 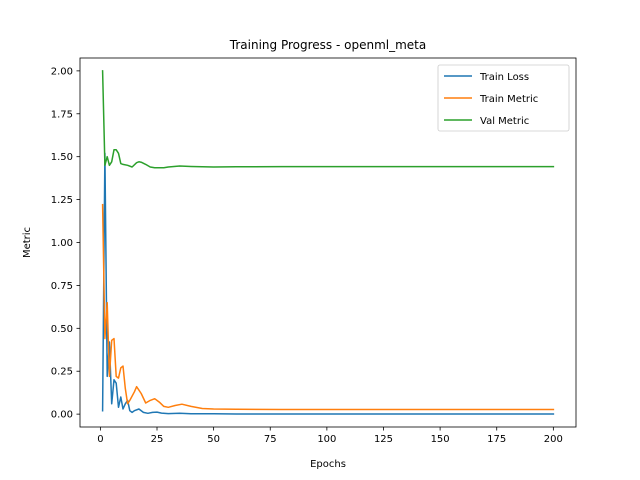 I want to click on legend-box, so click(x=503, y=98).